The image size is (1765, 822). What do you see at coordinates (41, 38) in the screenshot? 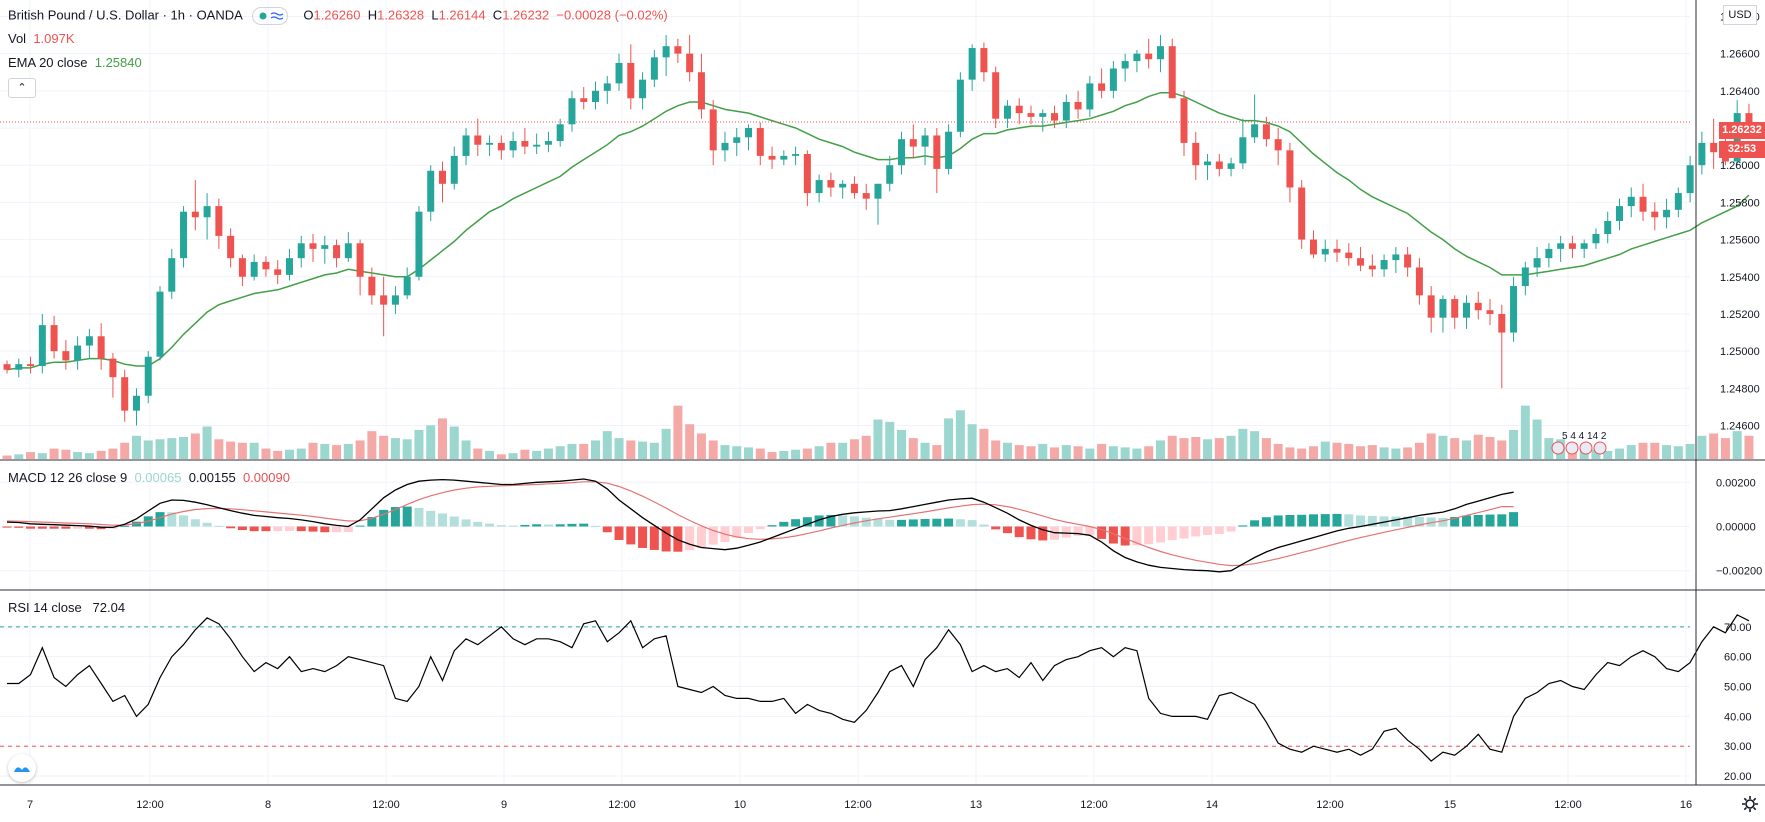
I see `volume-legend: Vol 1.097K` at bounding box center [41, 38].